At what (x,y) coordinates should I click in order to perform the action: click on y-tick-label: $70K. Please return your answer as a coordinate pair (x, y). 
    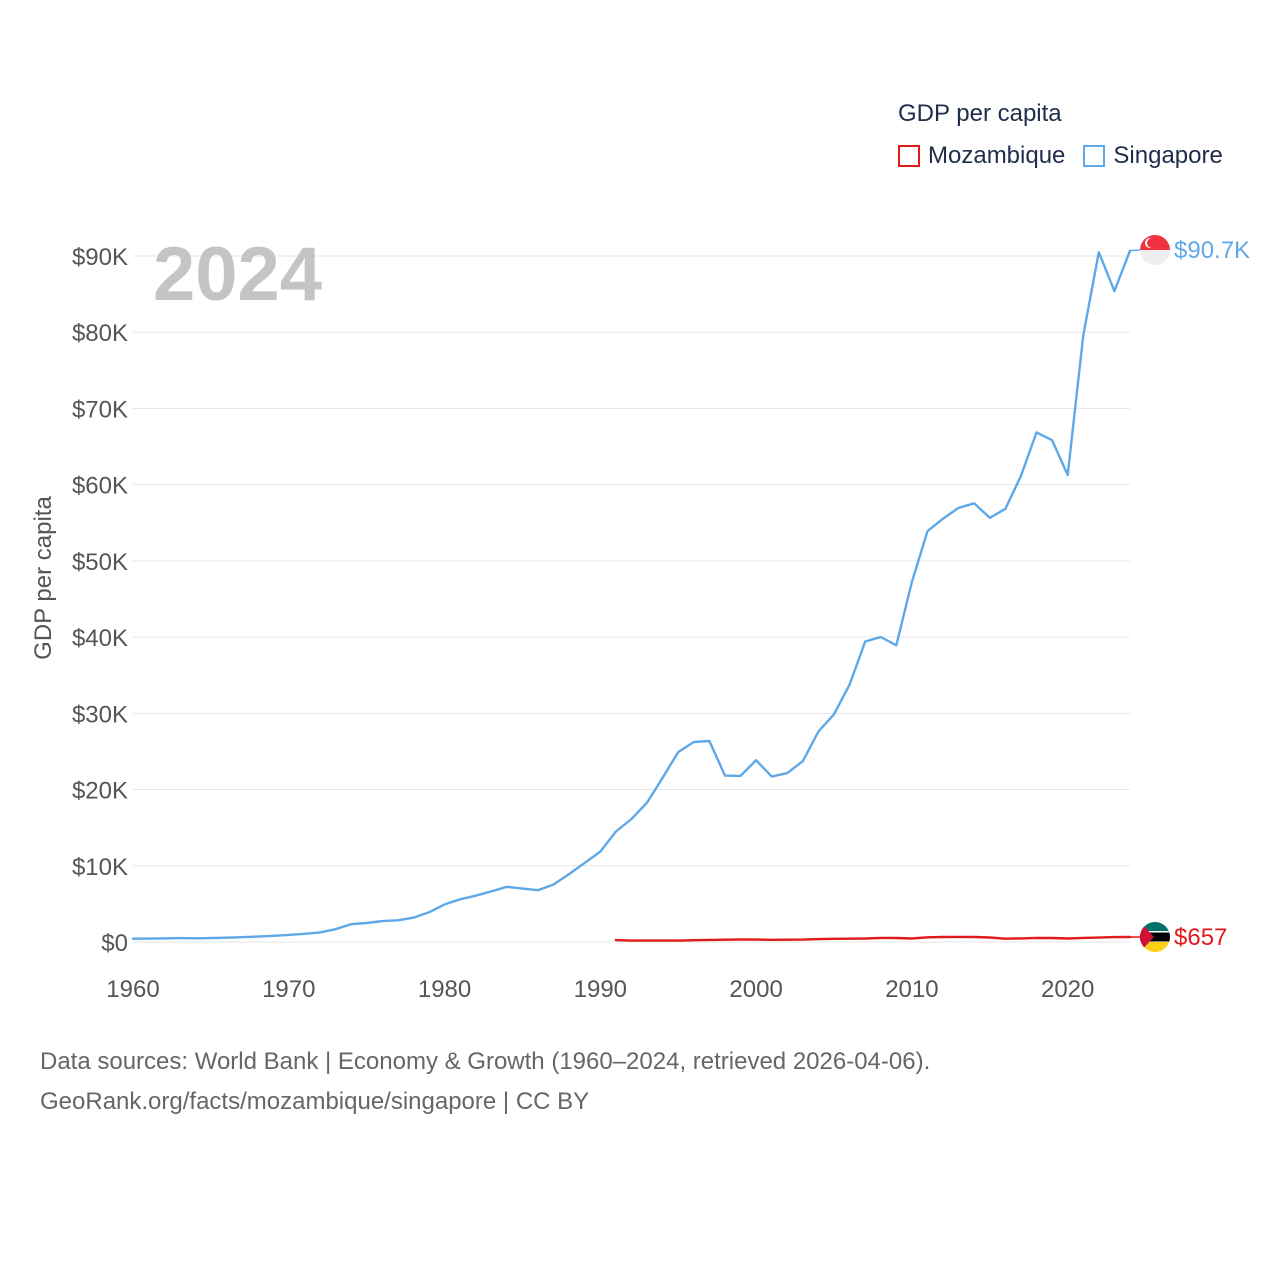
    Looking at the image, I should click on (100, 409).